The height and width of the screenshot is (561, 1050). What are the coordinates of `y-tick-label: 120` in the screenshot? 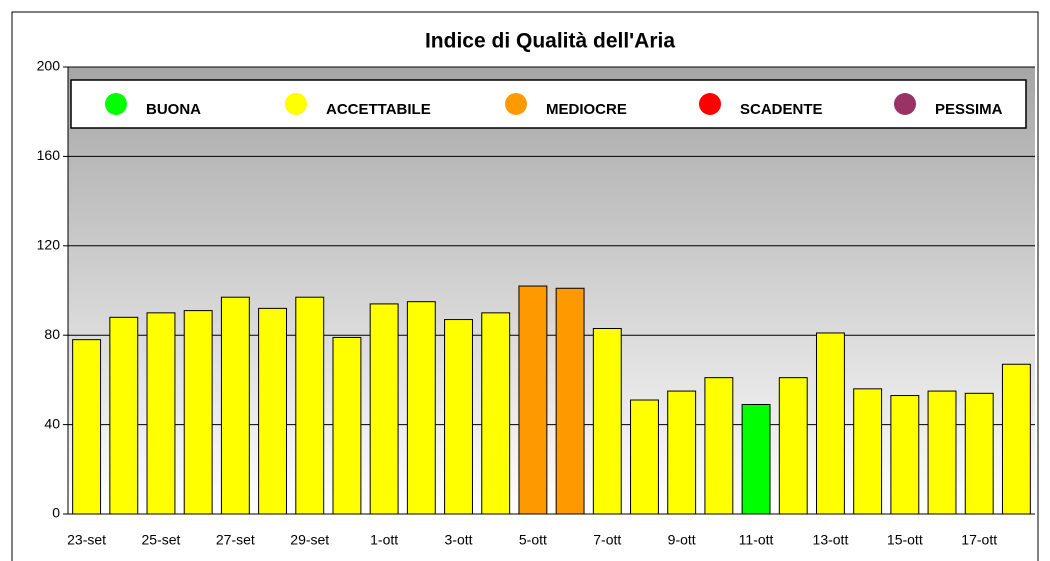 It's located at (49, 245).